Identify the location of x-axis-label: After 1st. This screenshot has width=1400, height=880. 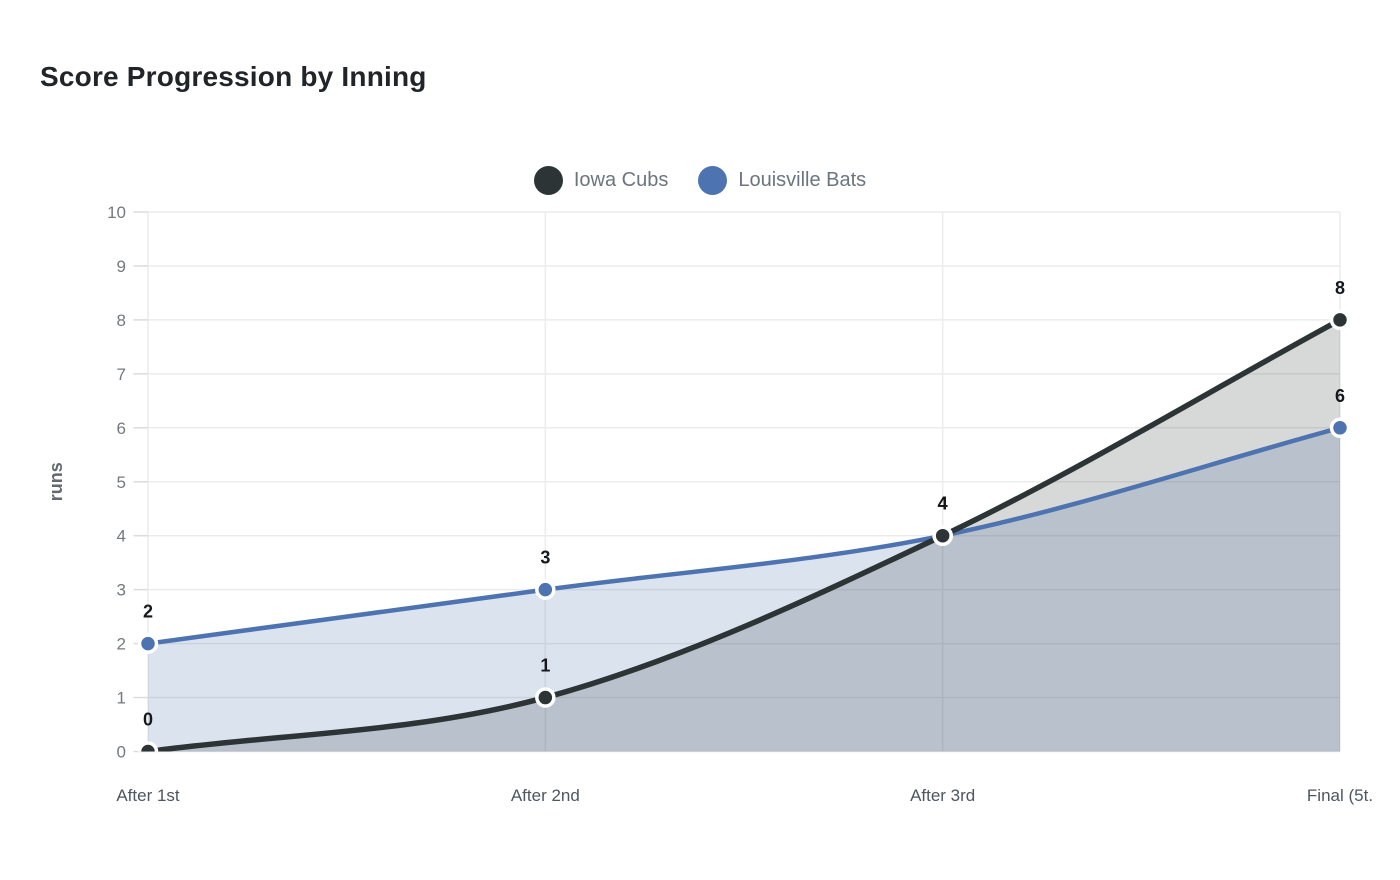
(148, 795).